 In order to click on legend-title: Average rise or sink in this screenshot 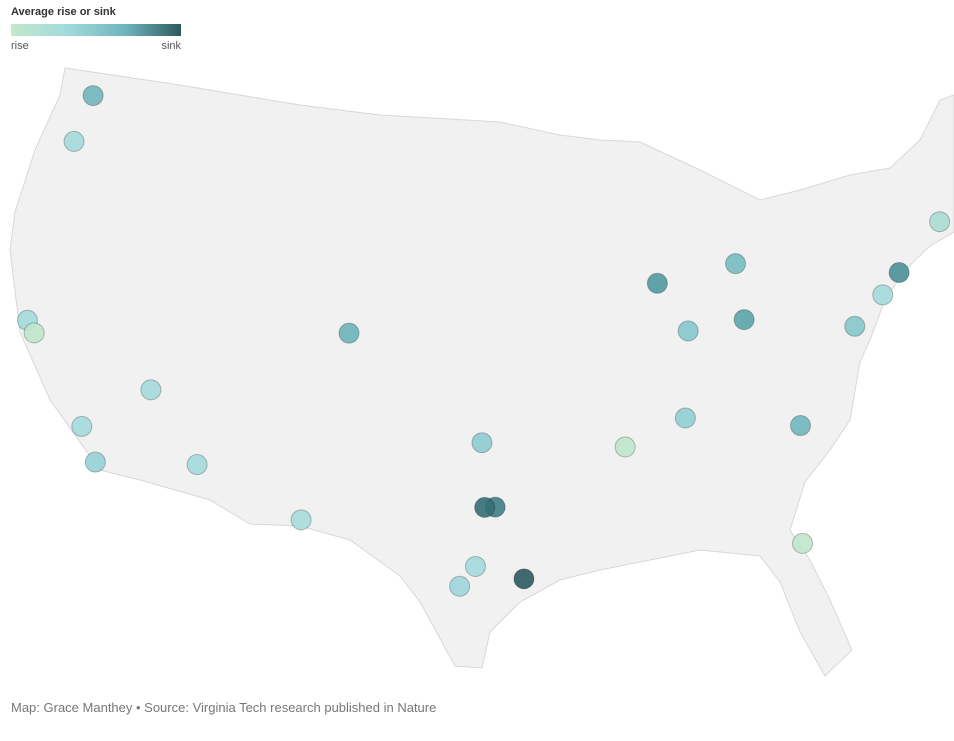, I will do `click(64, 12)`.